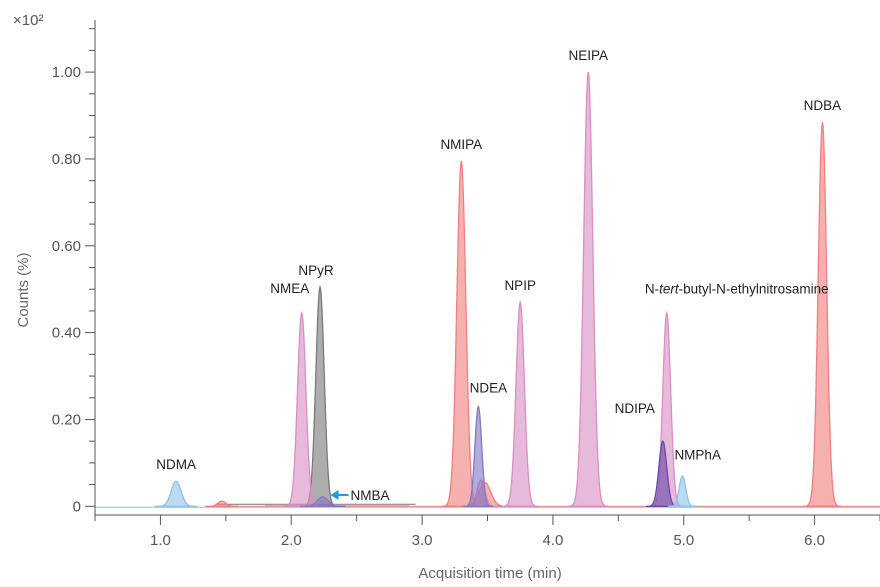  What do you see at coordinates (823, 105) in the screenshot?
I see `peak-label-ndba: NDBA` at bounding box center [823, 105].